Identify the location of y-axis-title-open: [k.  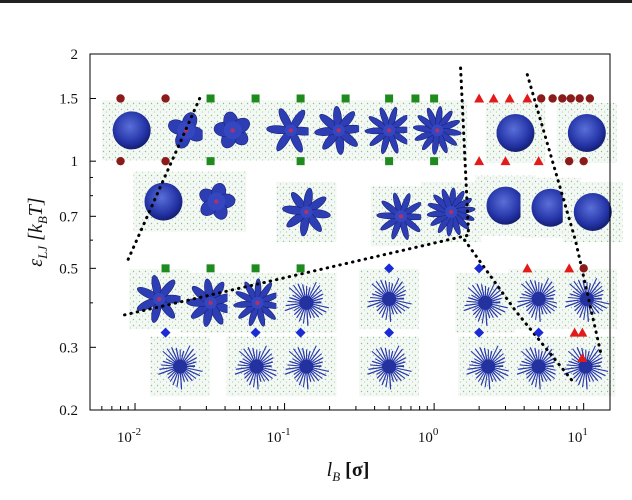
(36, 234).